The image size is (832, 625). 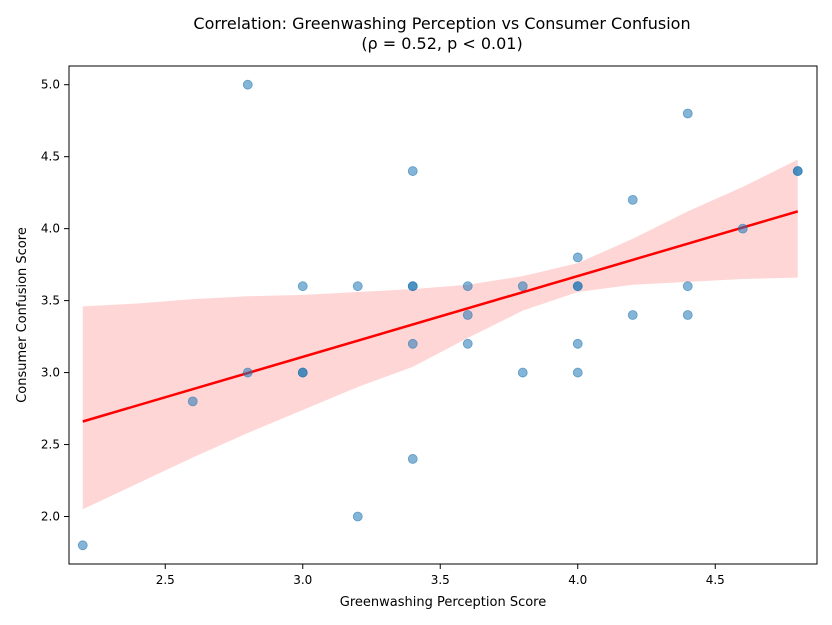 I want to click on y-tick-label: 2.5, so click(x=50, y=445).